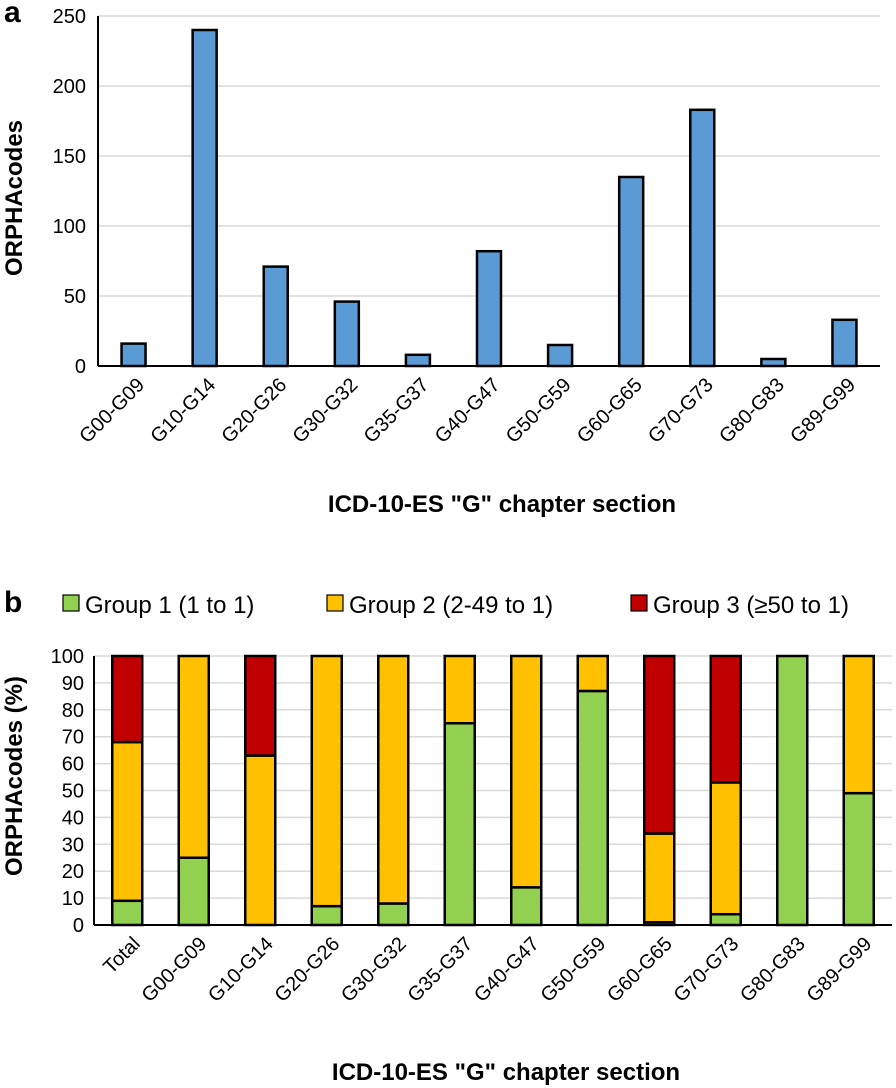 The image size is (896, 1088). What do you see at coordinates (69, 87) in the screenshot?
I see `chart-a-y-tick-label: 200` at bounding box center [69, 87].